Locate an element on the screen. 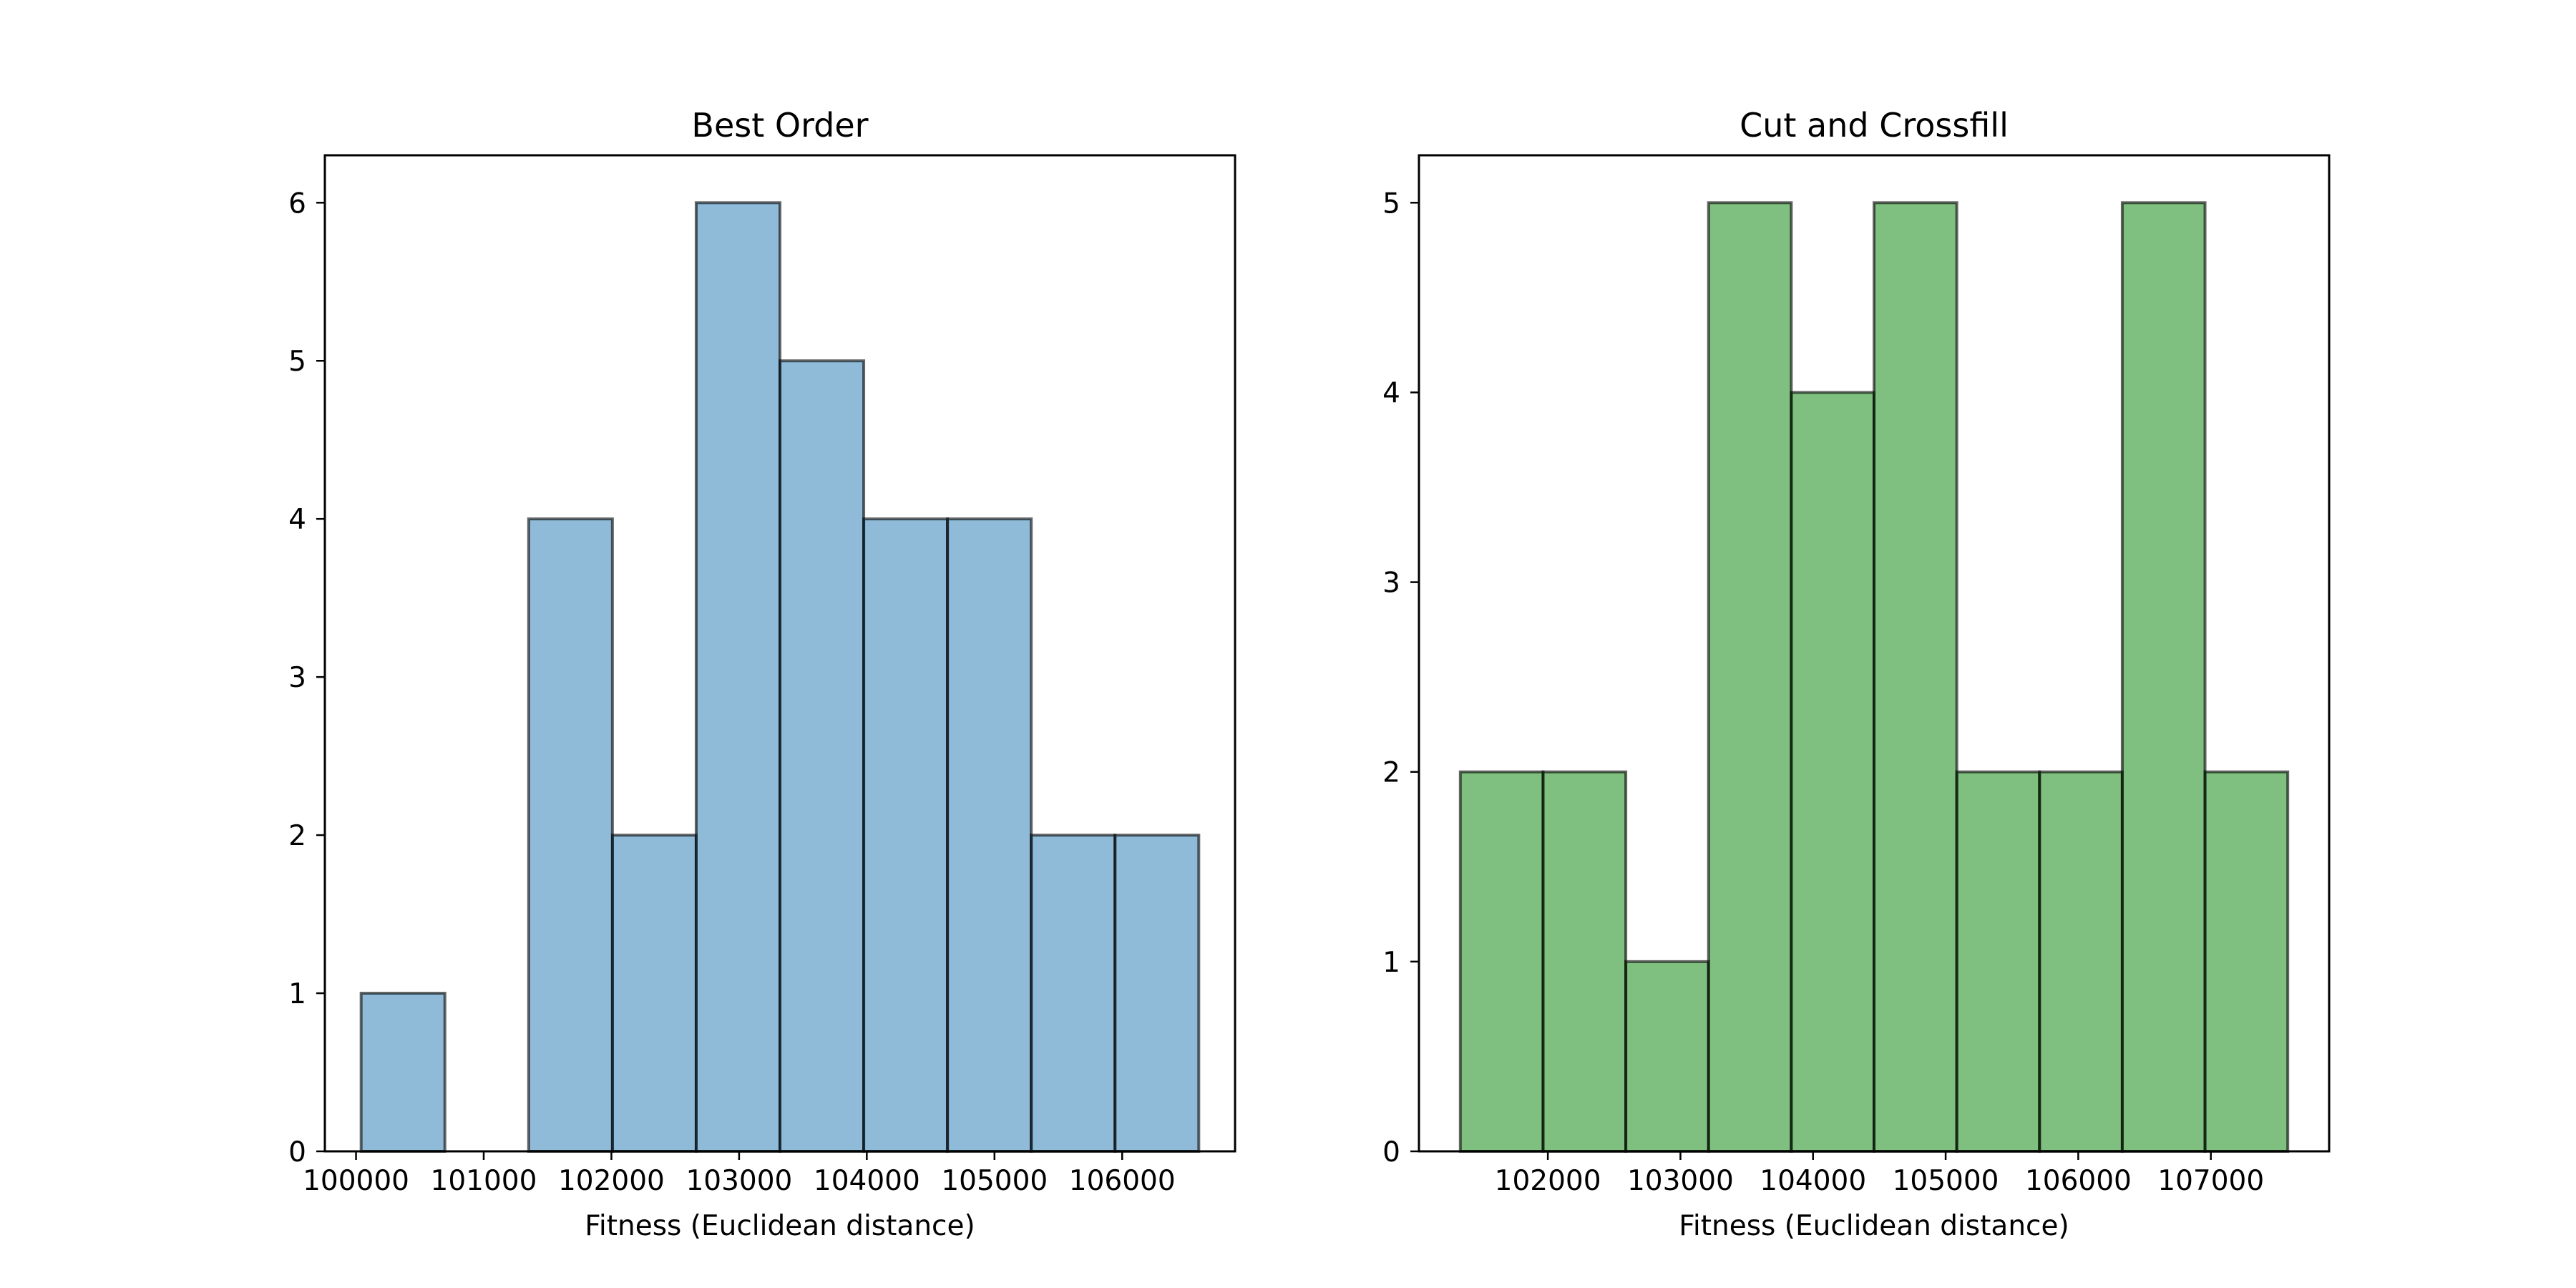  x-tick-label: 107000 is located at coordinates (2210, 1181).